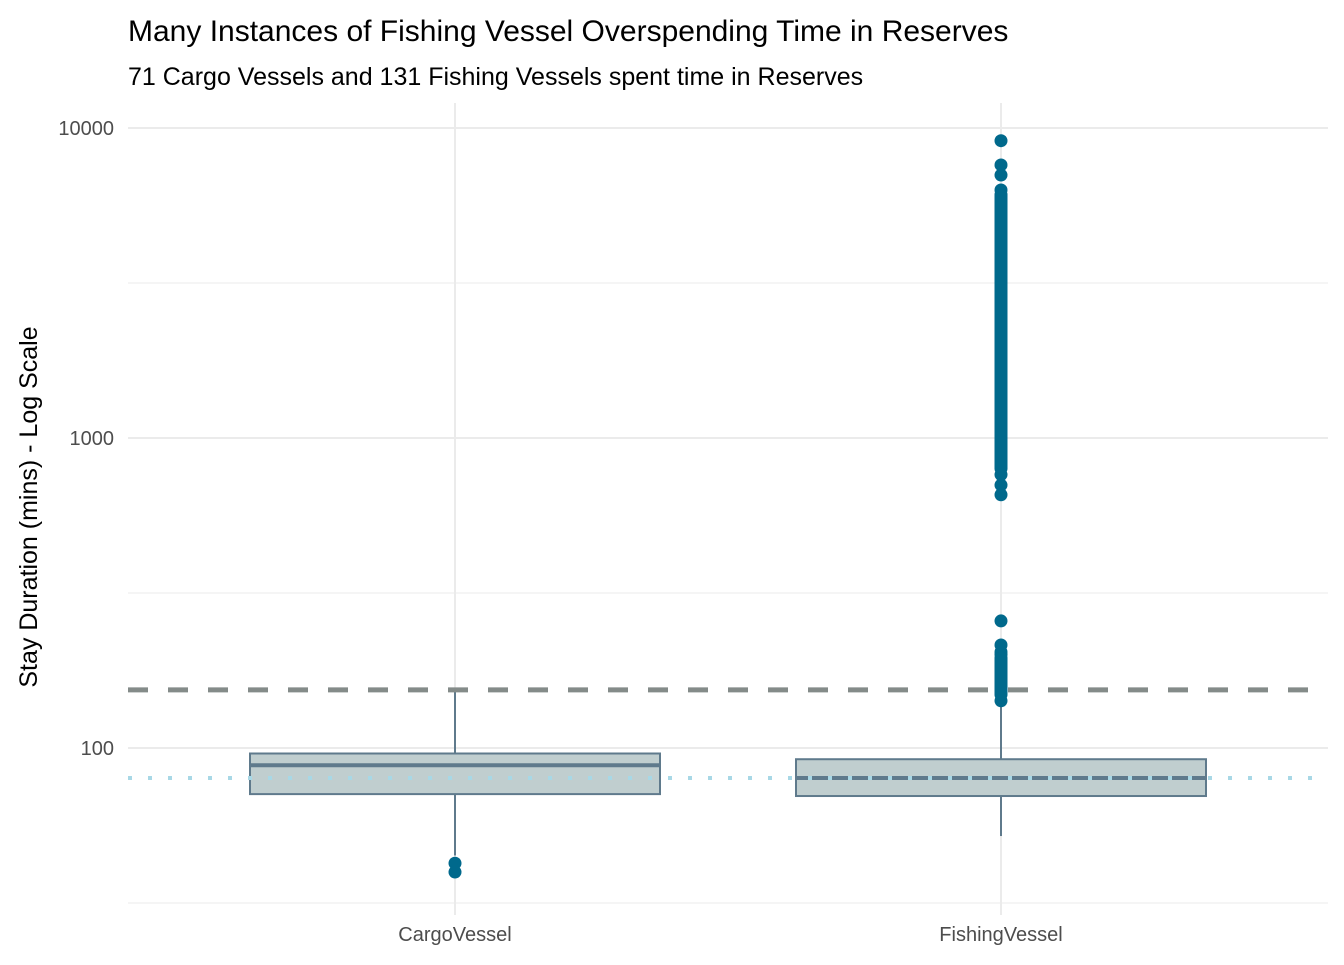  What do you see at coordinates (1000, 935) in the screenshot?
I see `x-tick-label: FishingVessel` at bounding box center [1000, 935].